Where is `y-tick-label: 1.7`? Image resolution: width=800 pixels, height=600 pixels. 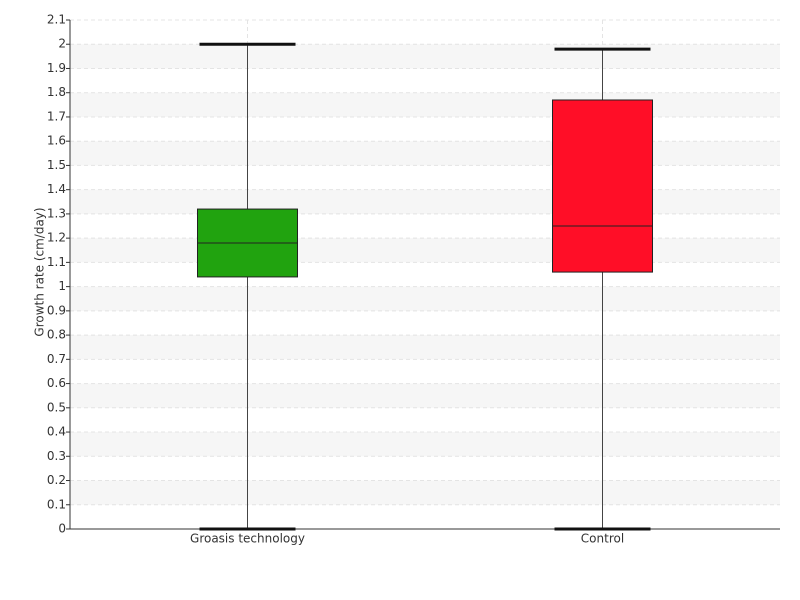
y-tick-label: 1.7 is located at coordinates (56, 116).